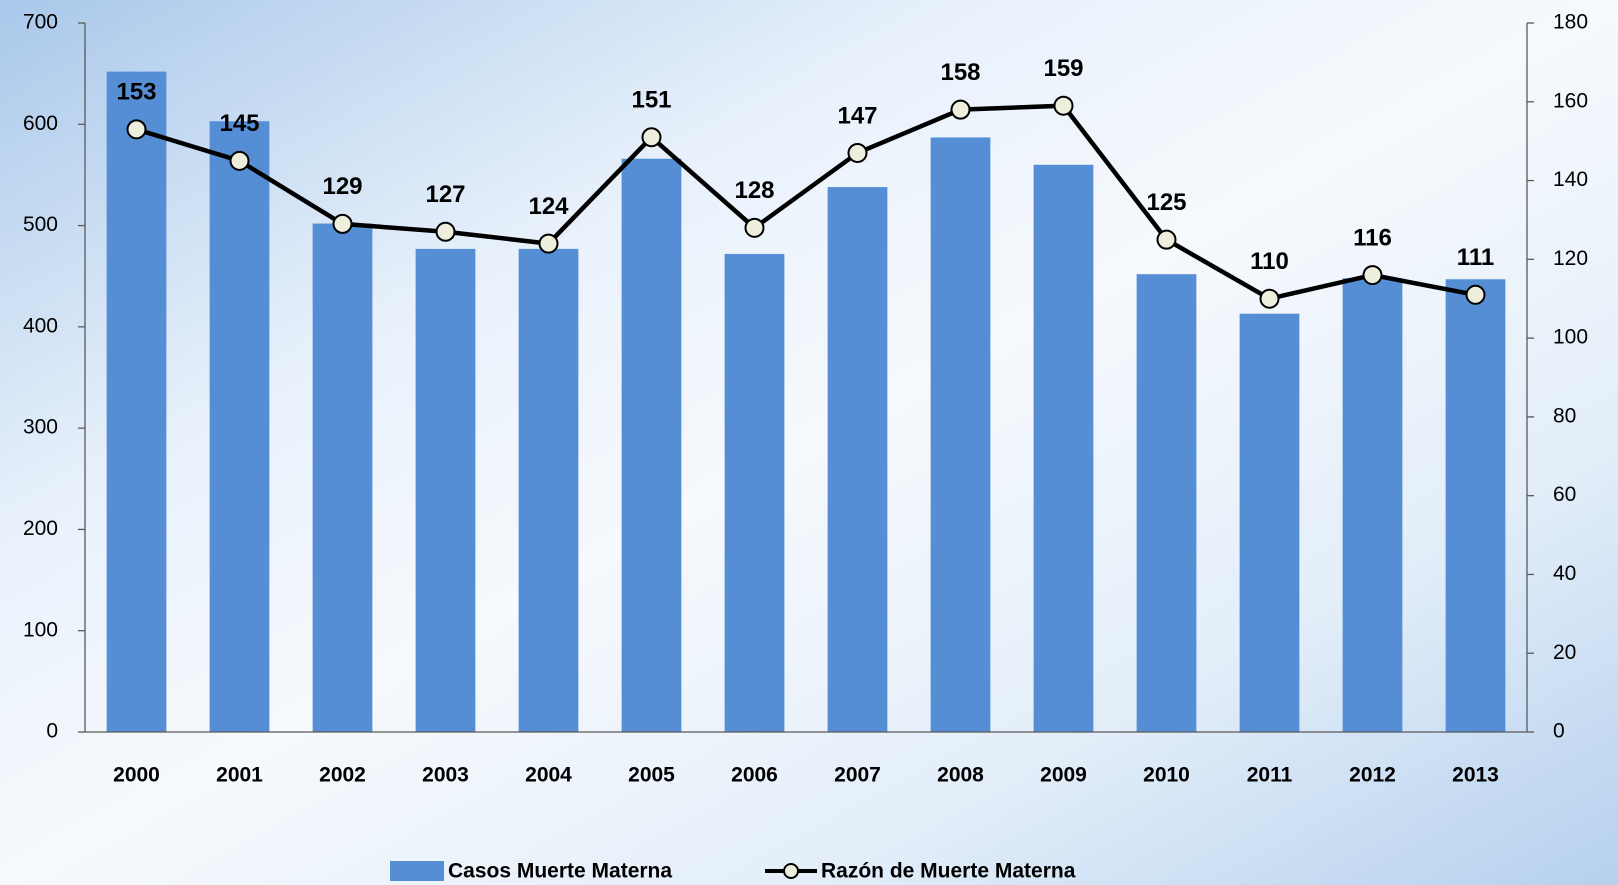 The height and width of the screenshot is (885, 1618). I want to click on x-tick-label: 2001, so click(239, 775).